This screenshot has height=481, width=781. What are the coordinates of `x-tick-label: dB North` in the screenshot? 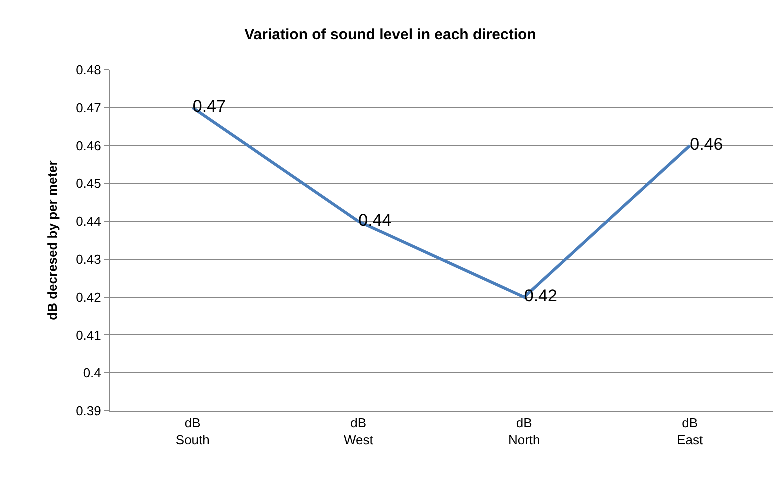 It's located at (524, 432).